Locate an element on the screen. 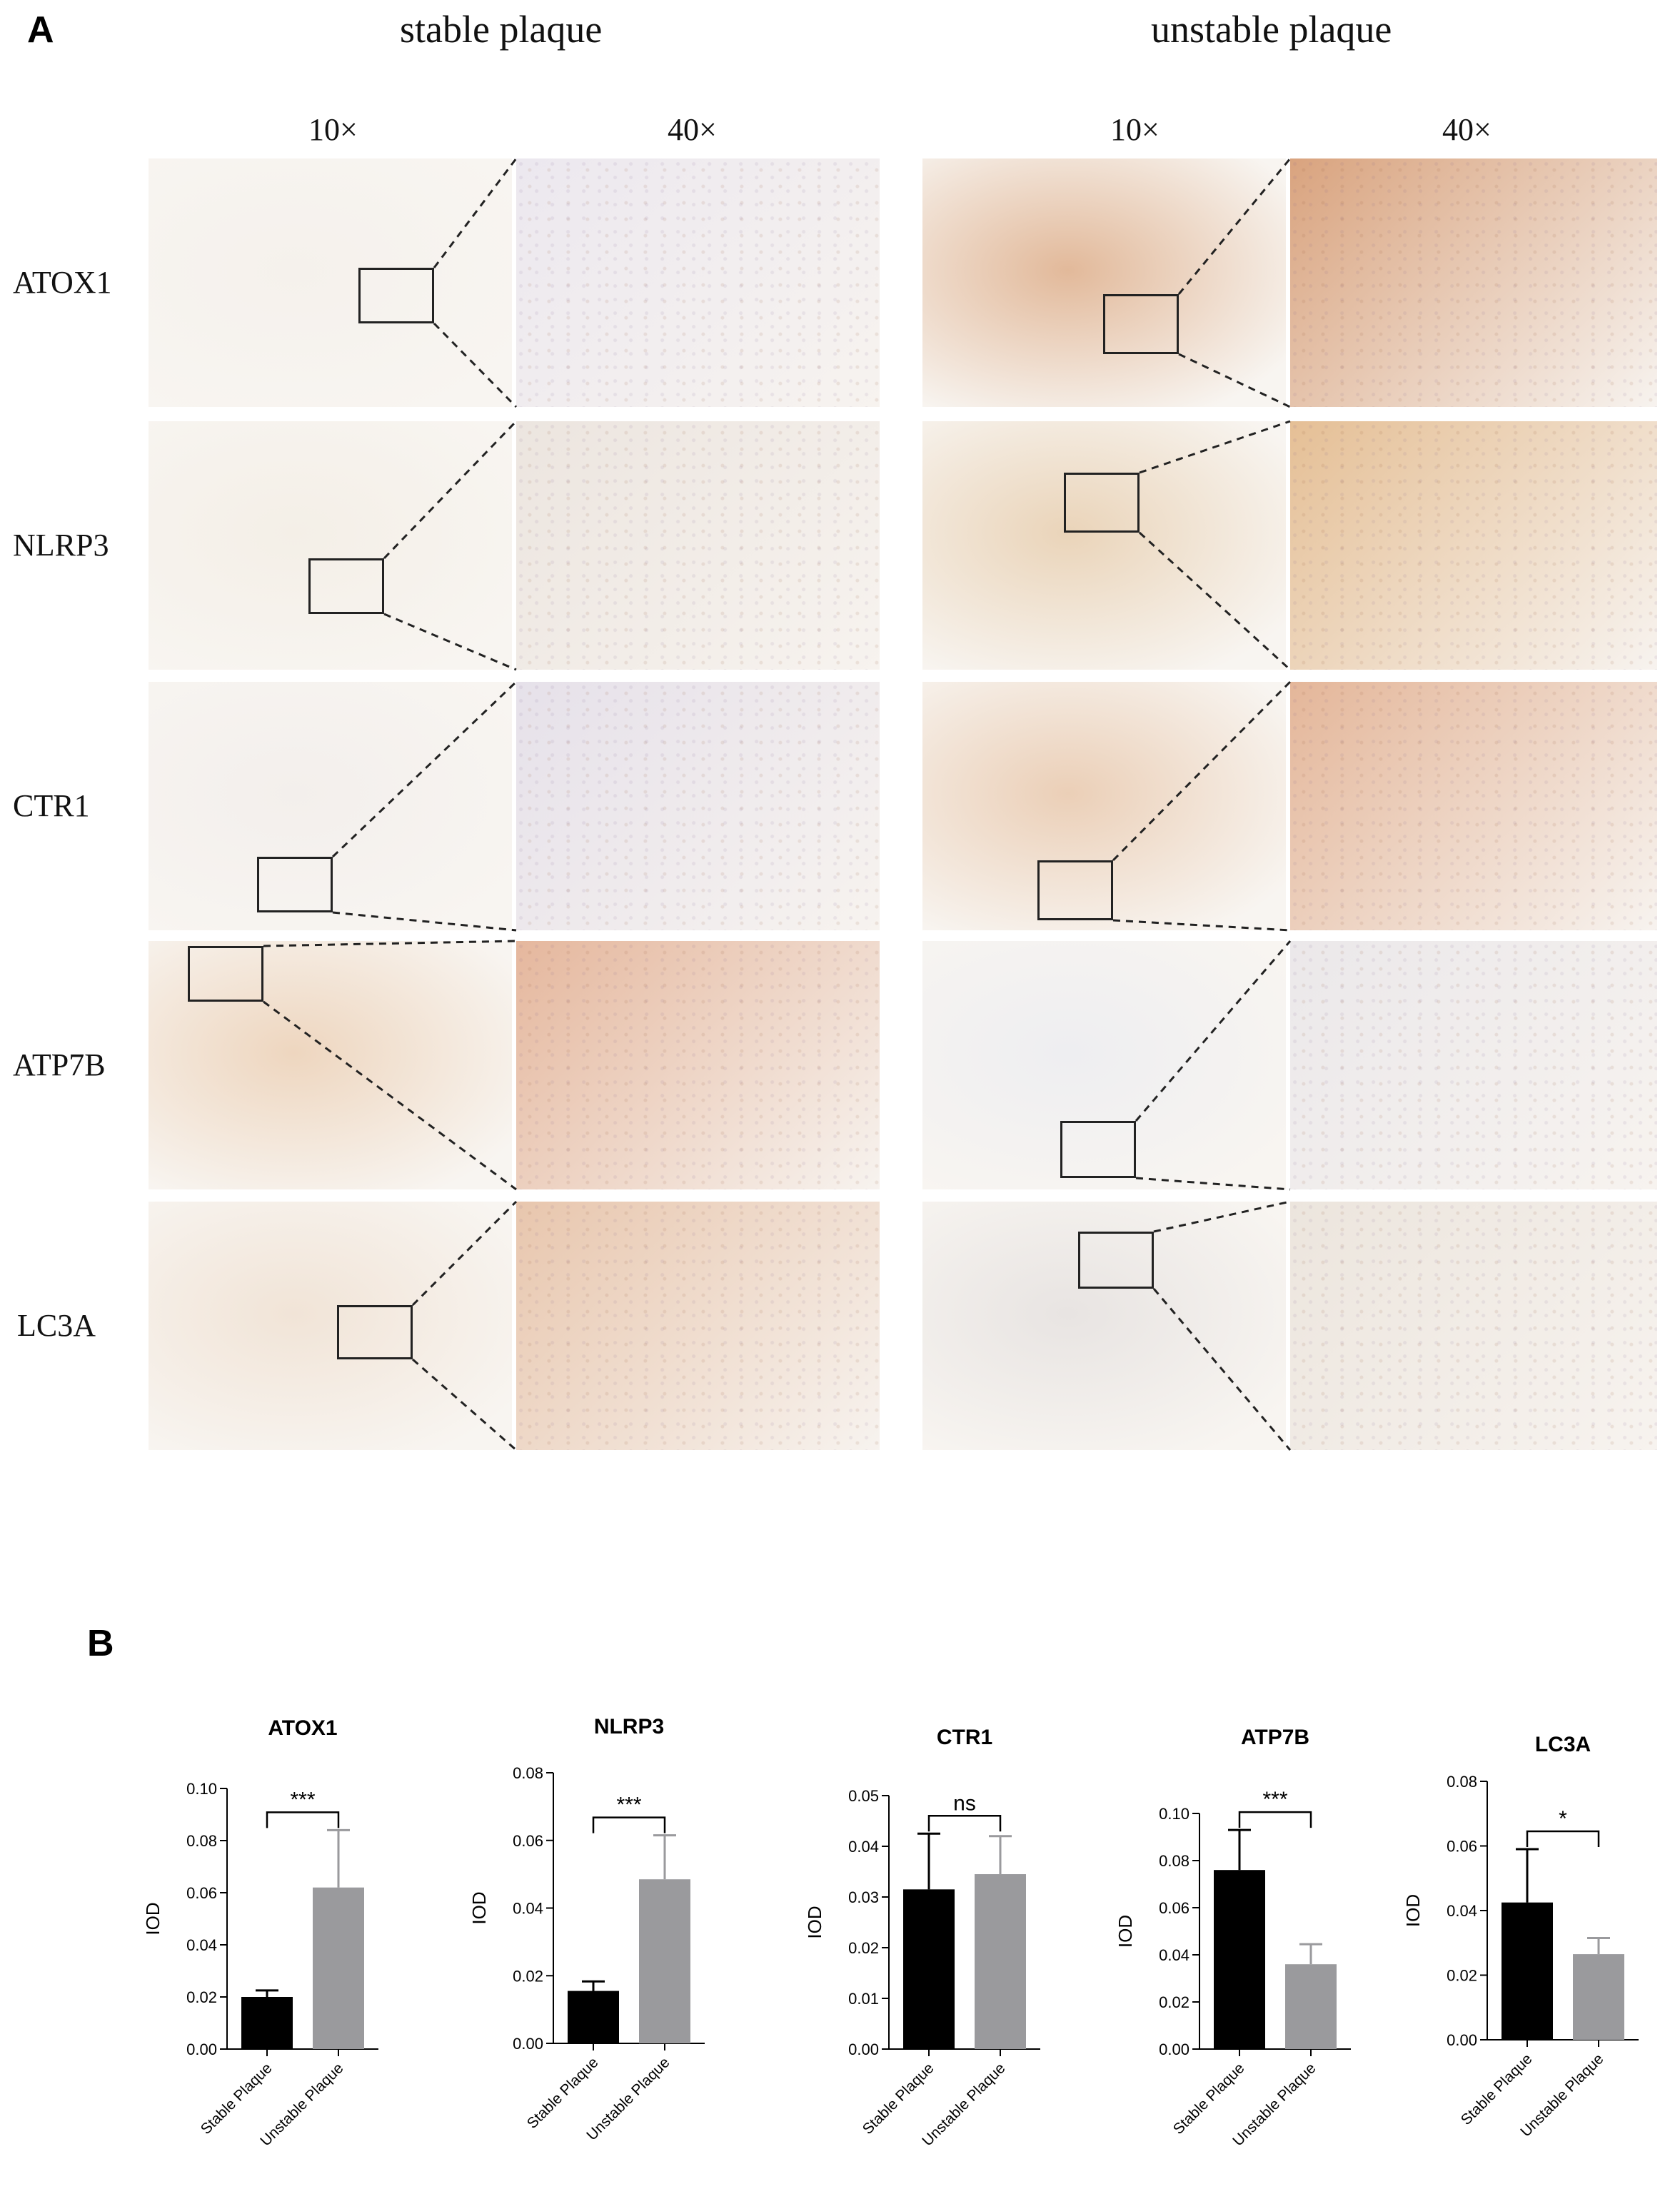 The height and width of the screenshot is (2194, 1680). chart-title-atp7b: ATP7B is located at coordinates (1275, 1737).